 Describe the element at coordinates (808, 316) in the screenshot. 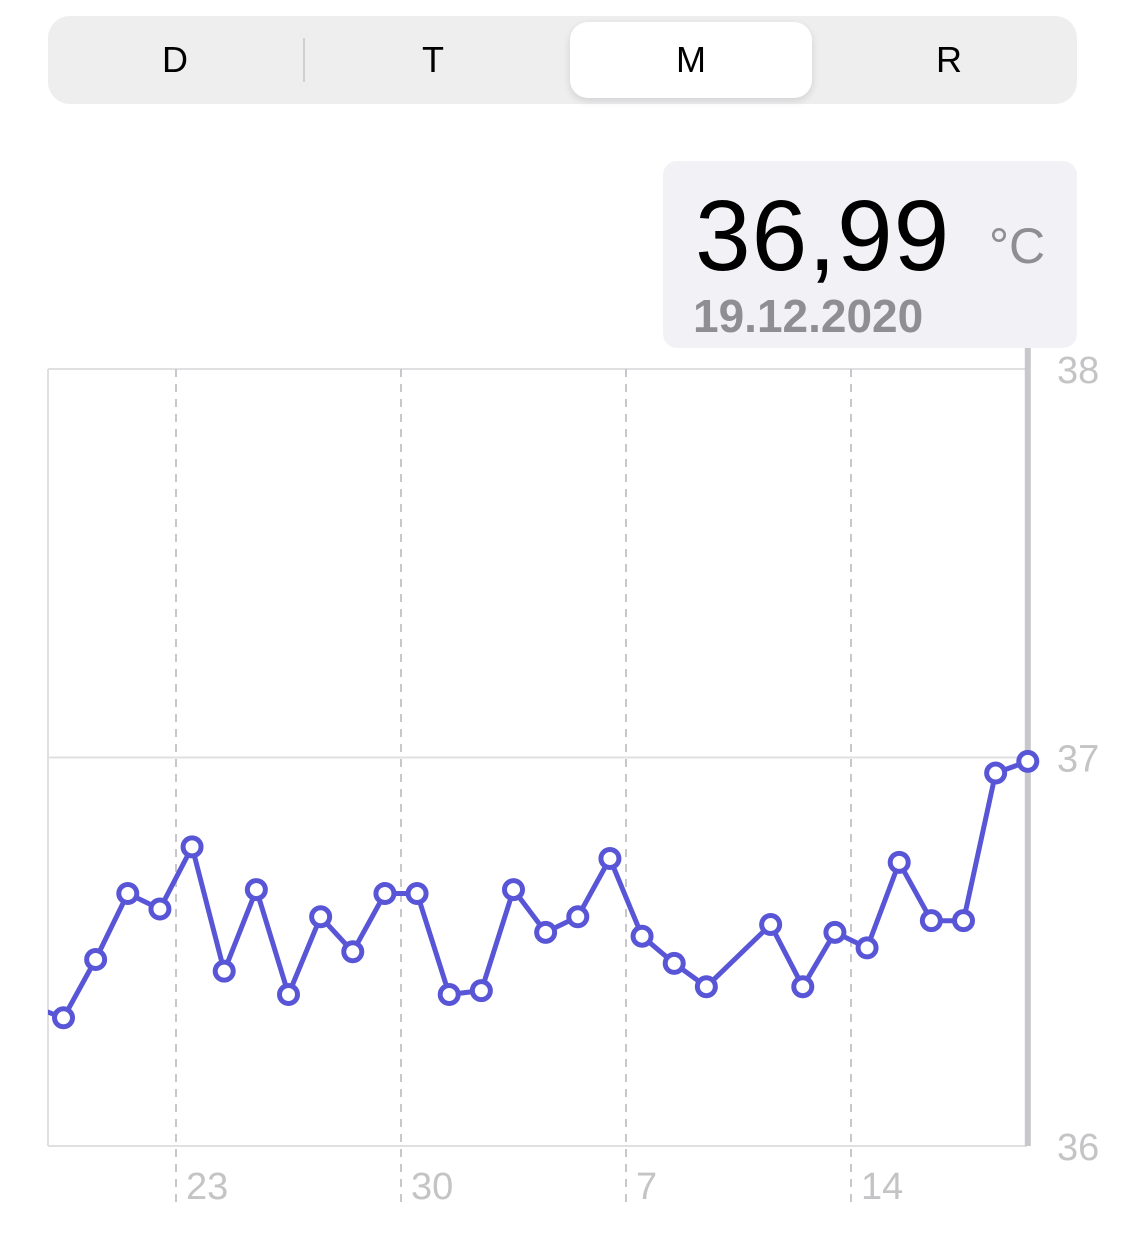

I see `selected-date: 19.12.2020` at that location.